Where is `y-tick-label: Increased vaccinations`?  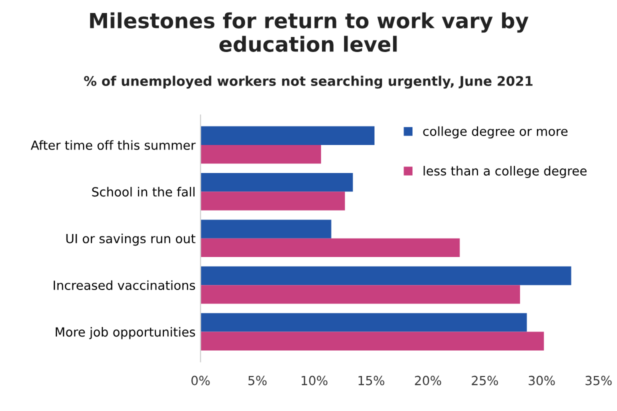
y-tick-label: Increased vaccinations is located at coordinates (125, 285).